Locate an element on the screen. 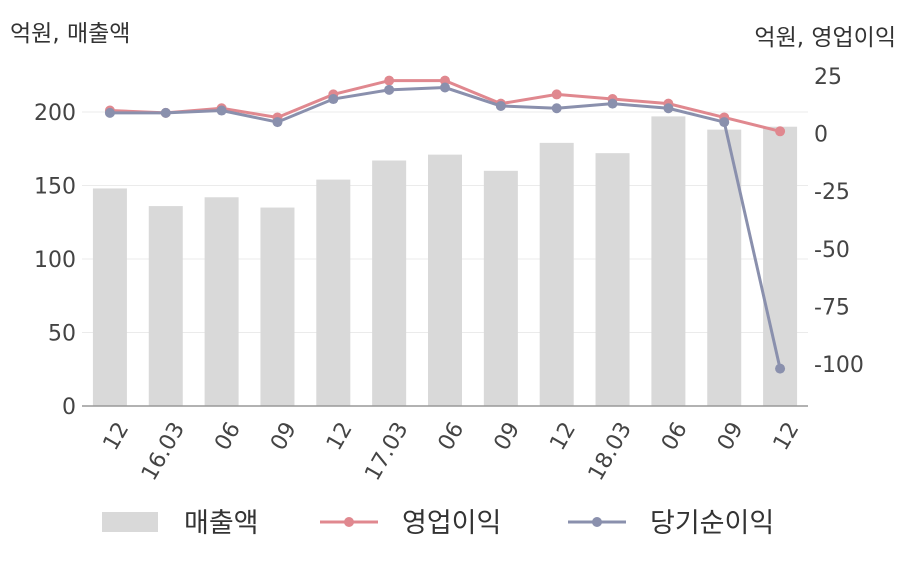 This screenshot has height=580, width=908. legend: 매출액 영업이익 당기순이익 is located at coordinates (438, 523).